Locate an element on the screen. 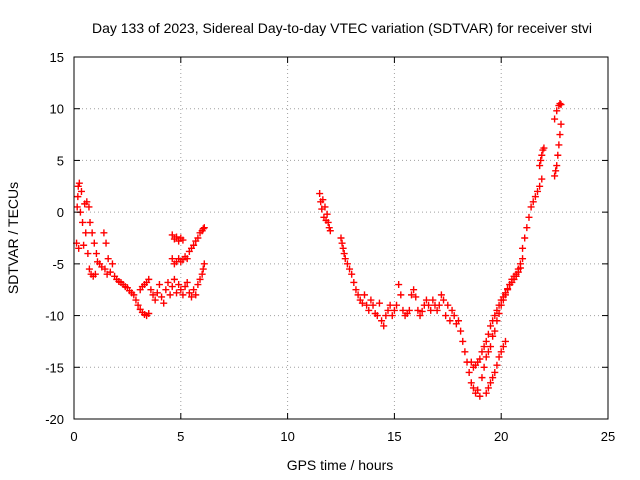  y-tick-label: 5 is located at coordinates (60, 160).